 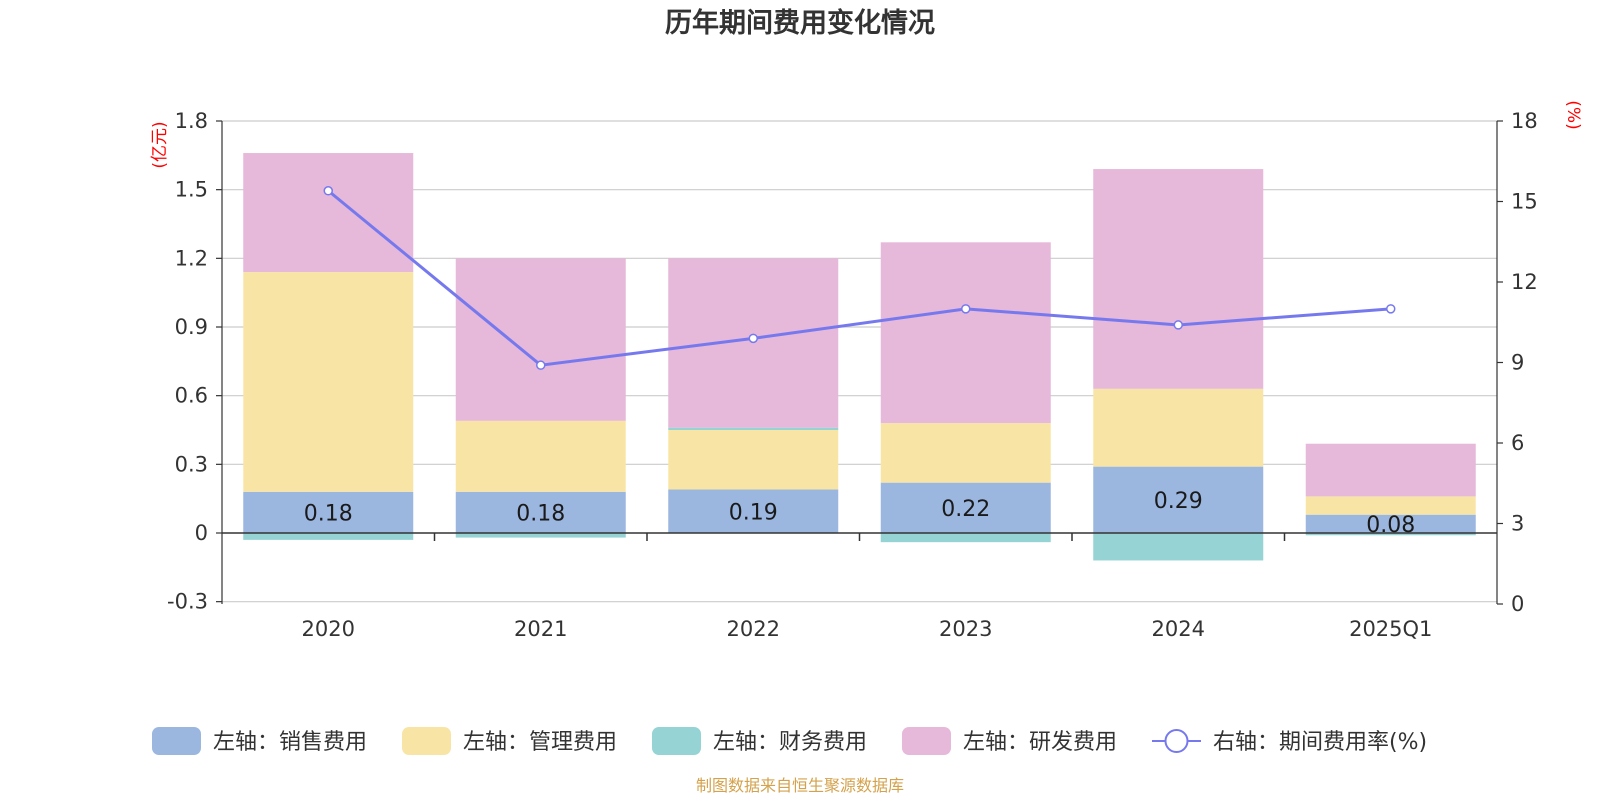 I want to click on right-tick-label: 3, so click(x=1517, y=524).